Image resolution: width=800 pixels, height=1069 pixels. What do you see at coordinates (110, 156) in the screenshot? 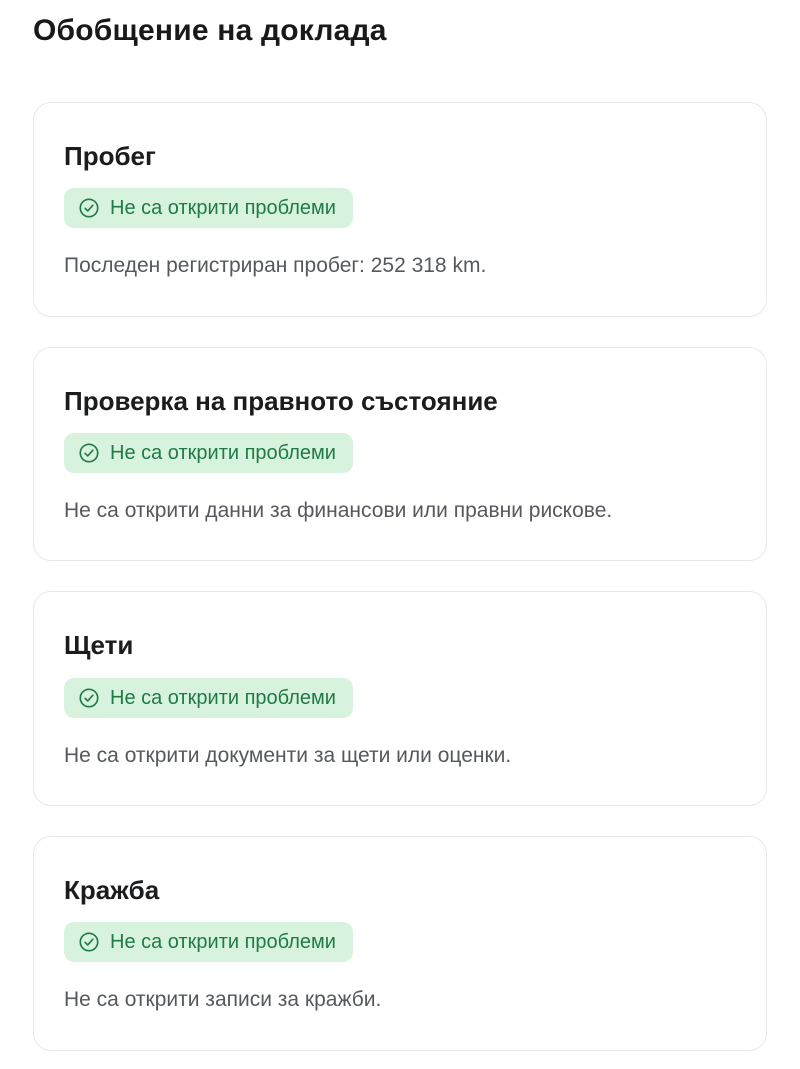
I see `card-title: Пробег` at bounding box center [110, 156].